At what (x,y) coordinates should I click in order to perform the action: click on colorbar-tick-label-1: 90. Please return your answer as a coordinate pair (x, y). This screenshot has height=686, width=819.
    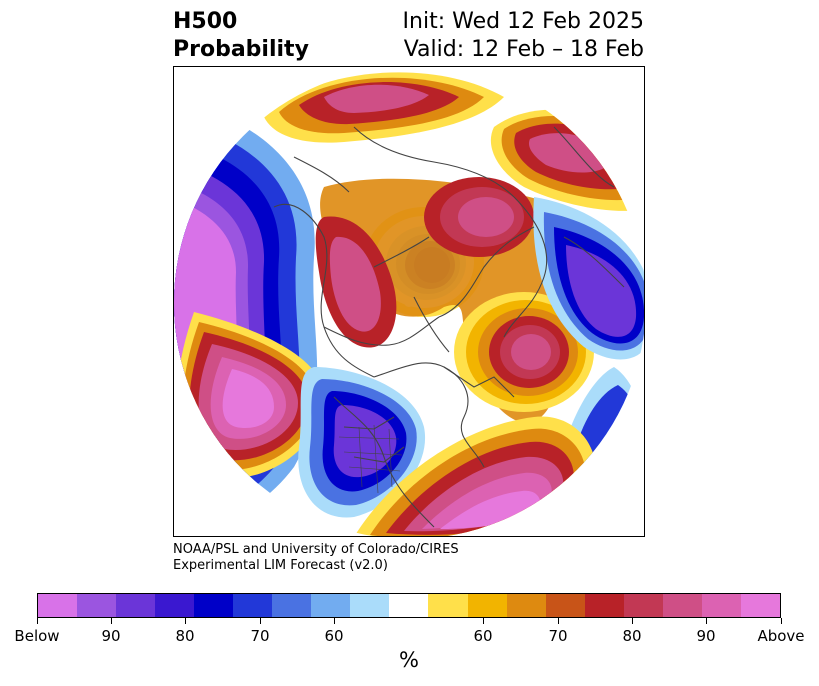
    Looking at the image, I should click on (111, 636).